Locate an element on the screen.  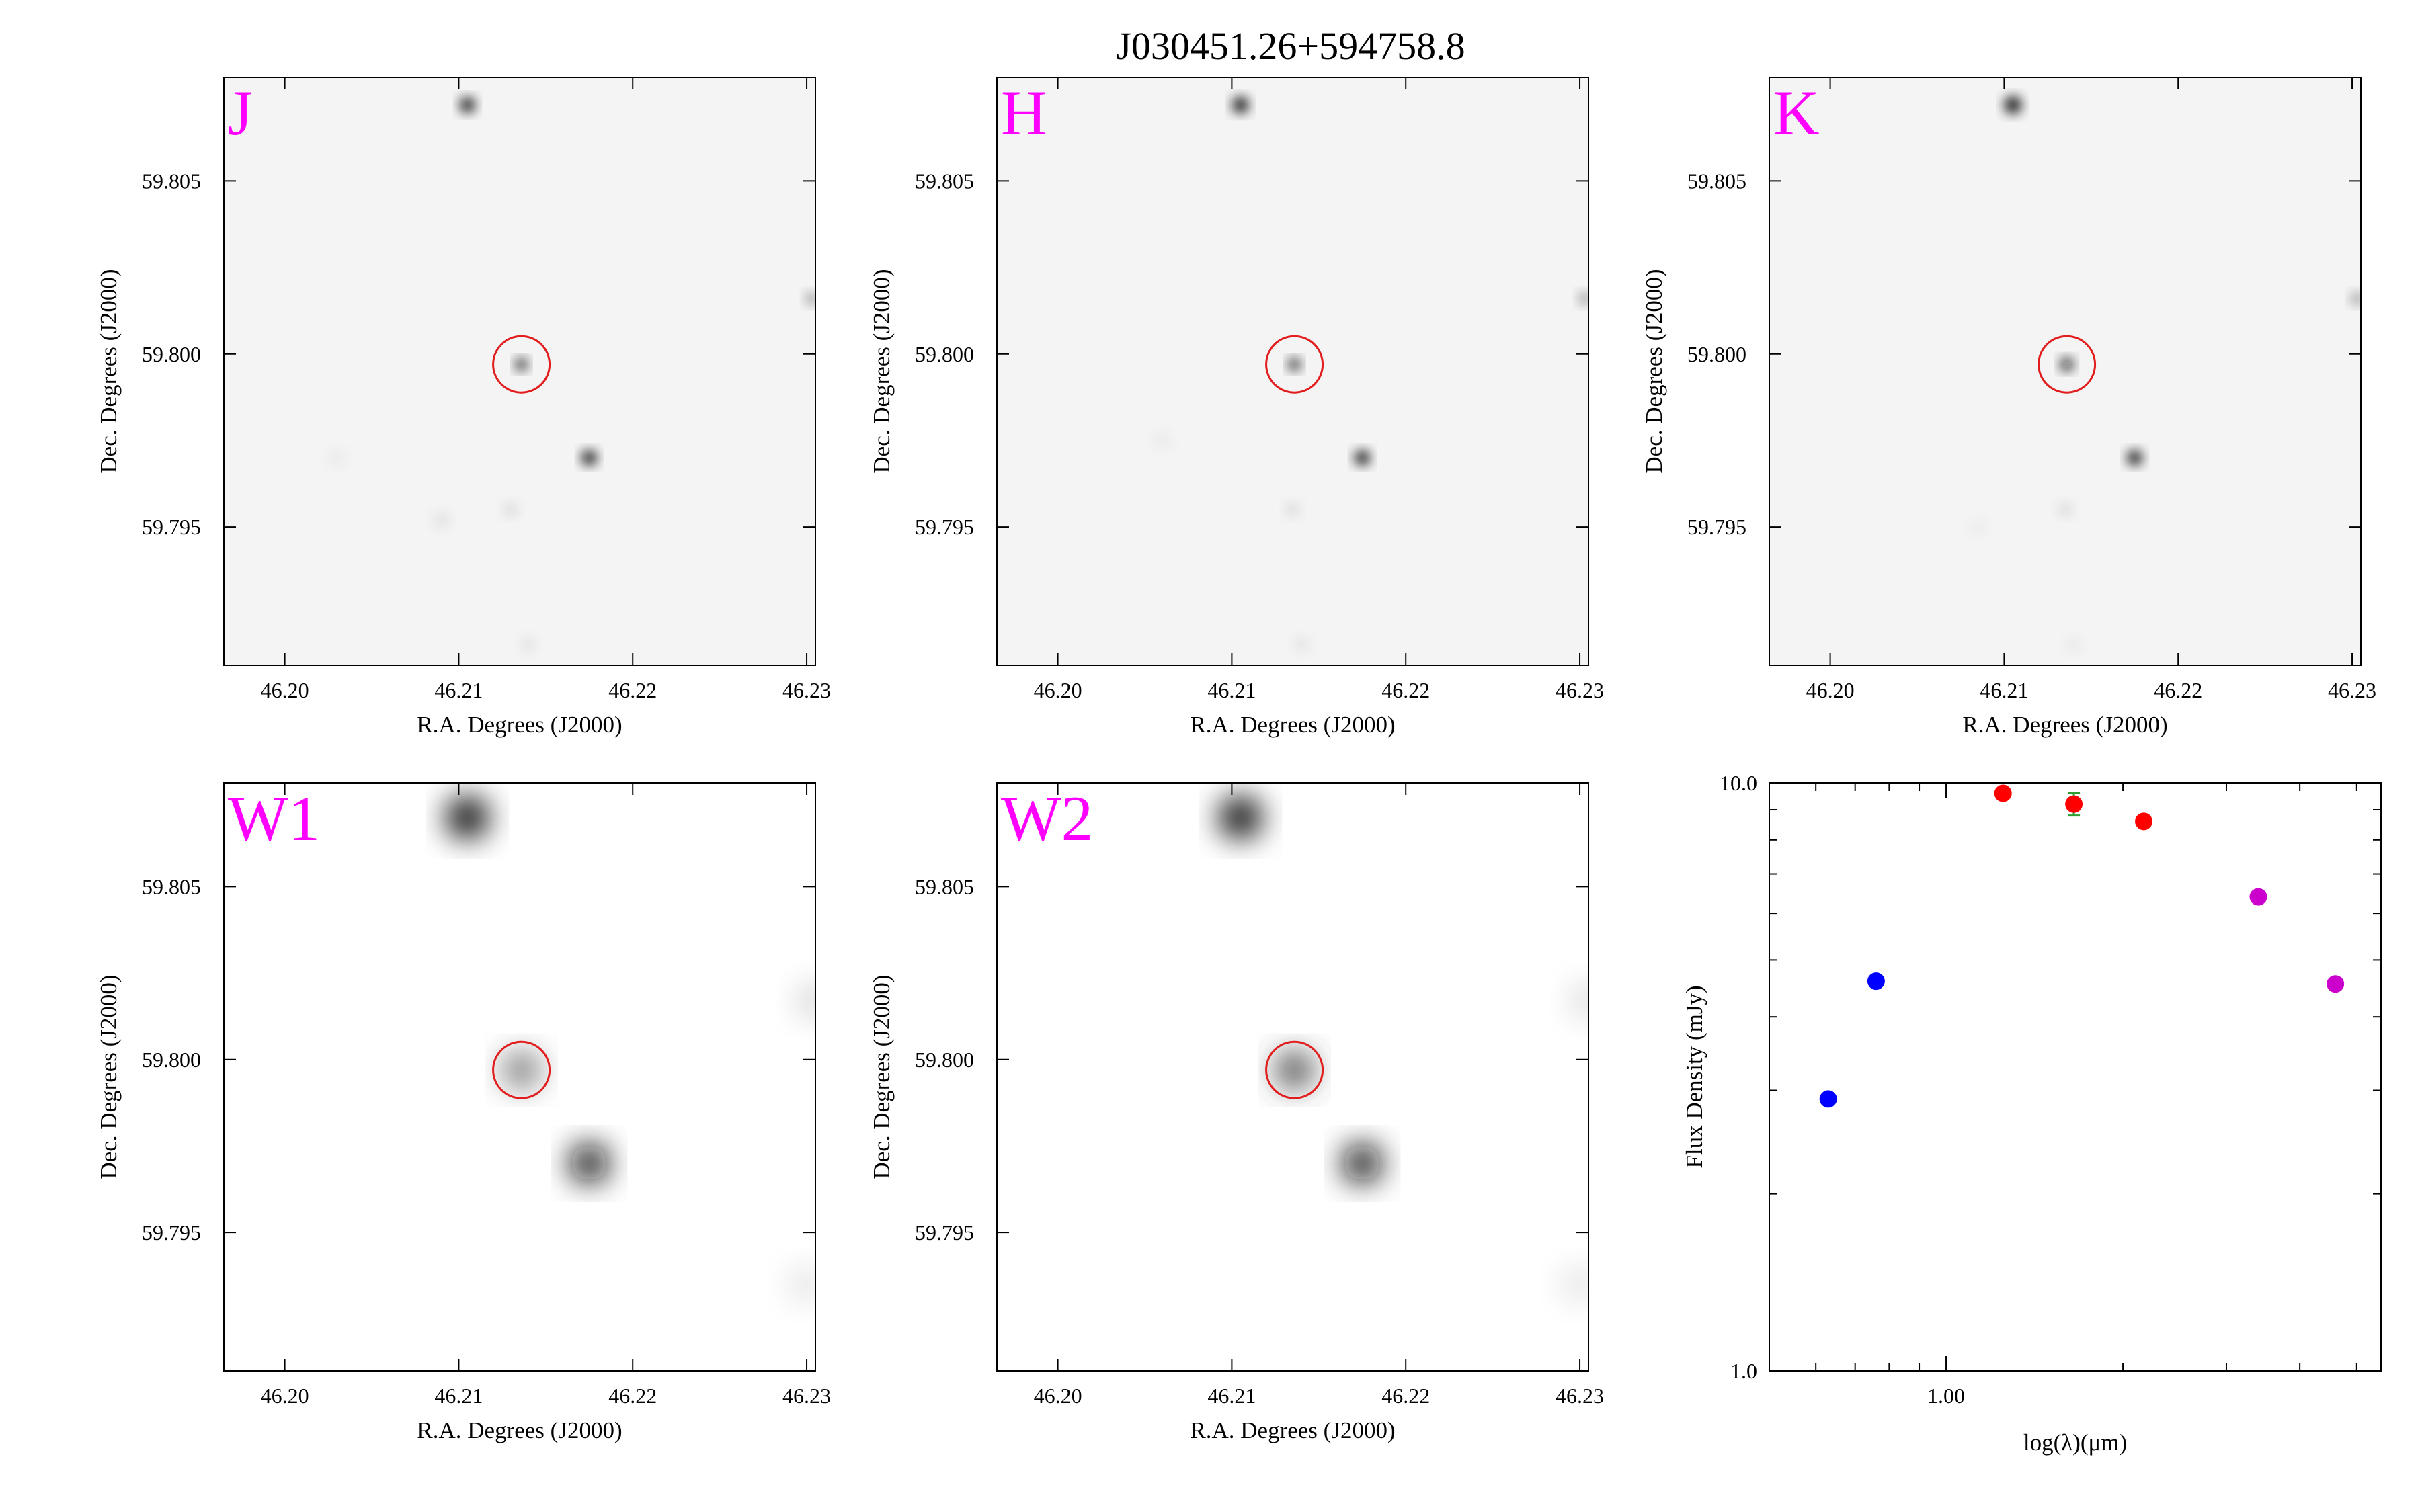
sed-y-tick-label: 1.0 is located at coordinates (1743, 1371).